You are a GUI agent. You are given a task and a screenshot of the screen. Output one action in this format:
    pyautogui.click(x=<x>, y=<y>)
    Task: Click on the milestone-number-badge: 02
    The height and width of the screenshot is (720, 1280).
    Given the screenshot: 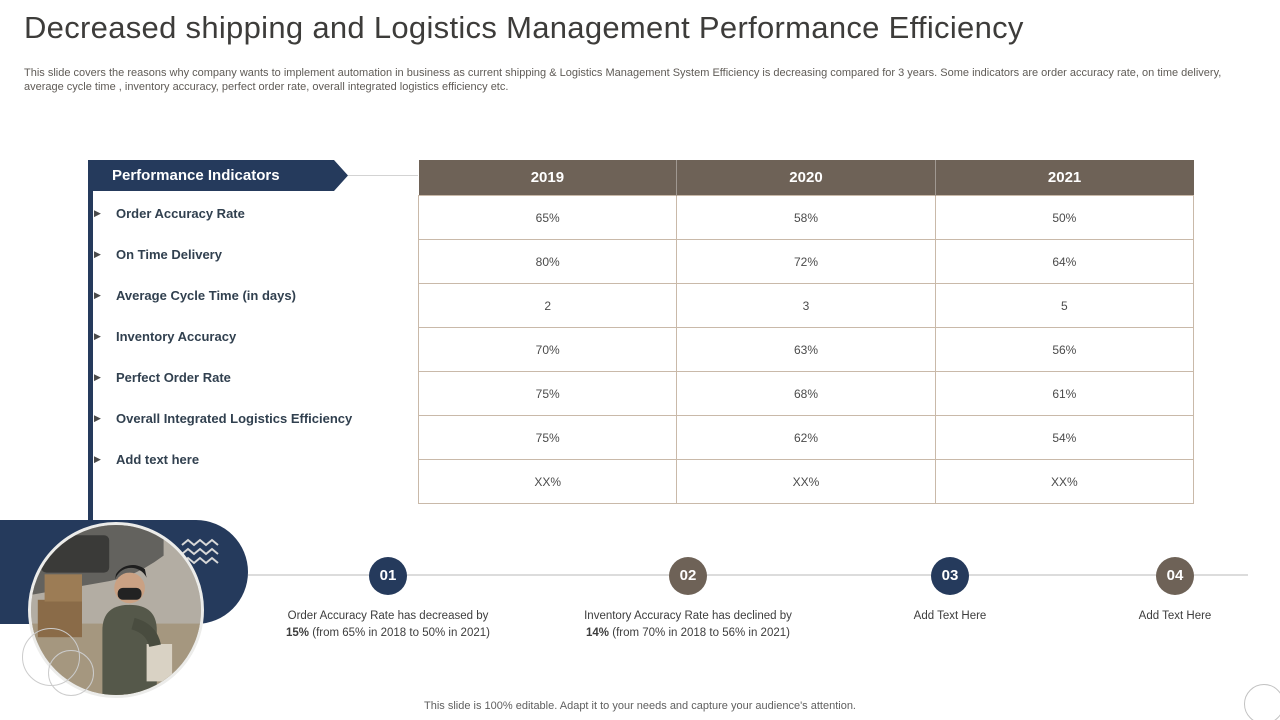 What is the action you would take?
    pyautogui.click(x=688, y=576)
    